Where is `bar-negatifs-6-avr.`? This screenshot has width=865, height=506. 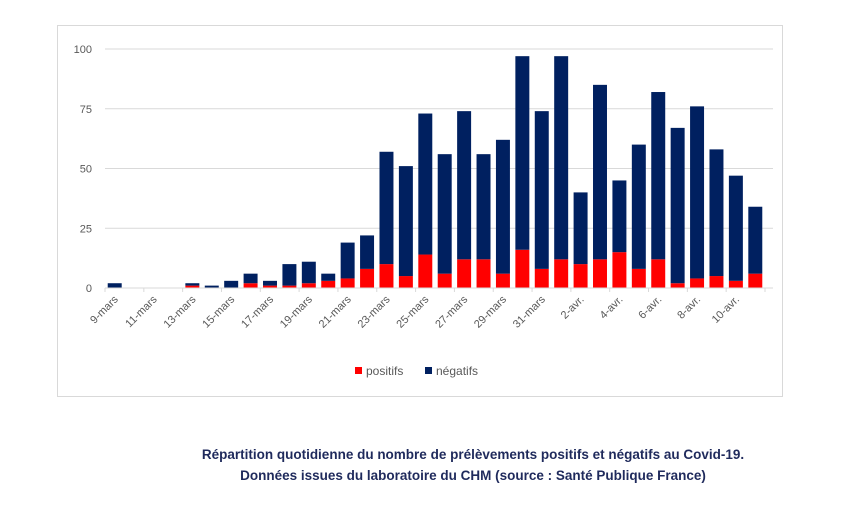 bar-negatifs-6-avr. is located at coordinates (658, 176).